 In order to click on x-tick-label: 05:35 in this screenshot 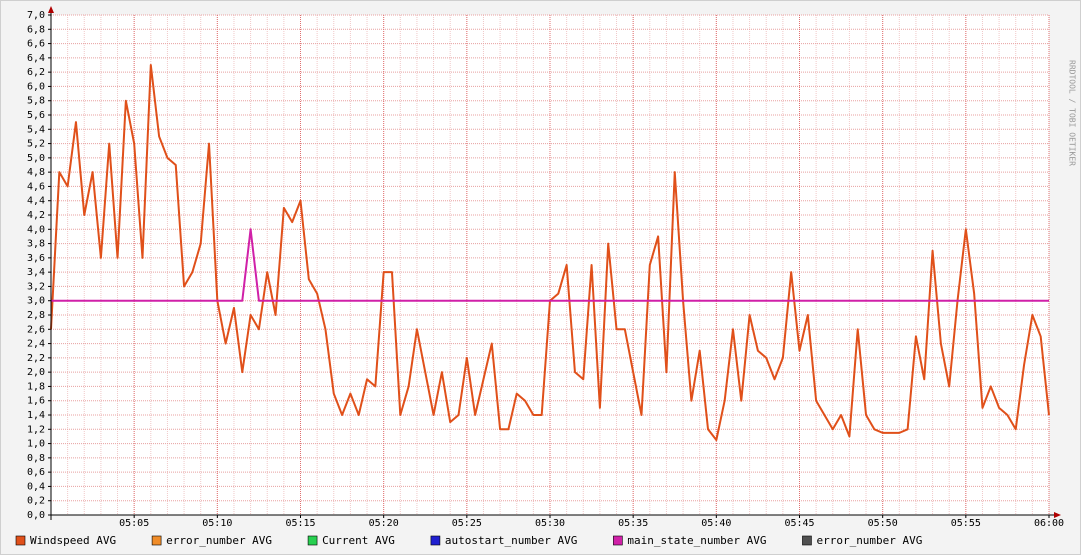, I will do `click(633, 523)`.